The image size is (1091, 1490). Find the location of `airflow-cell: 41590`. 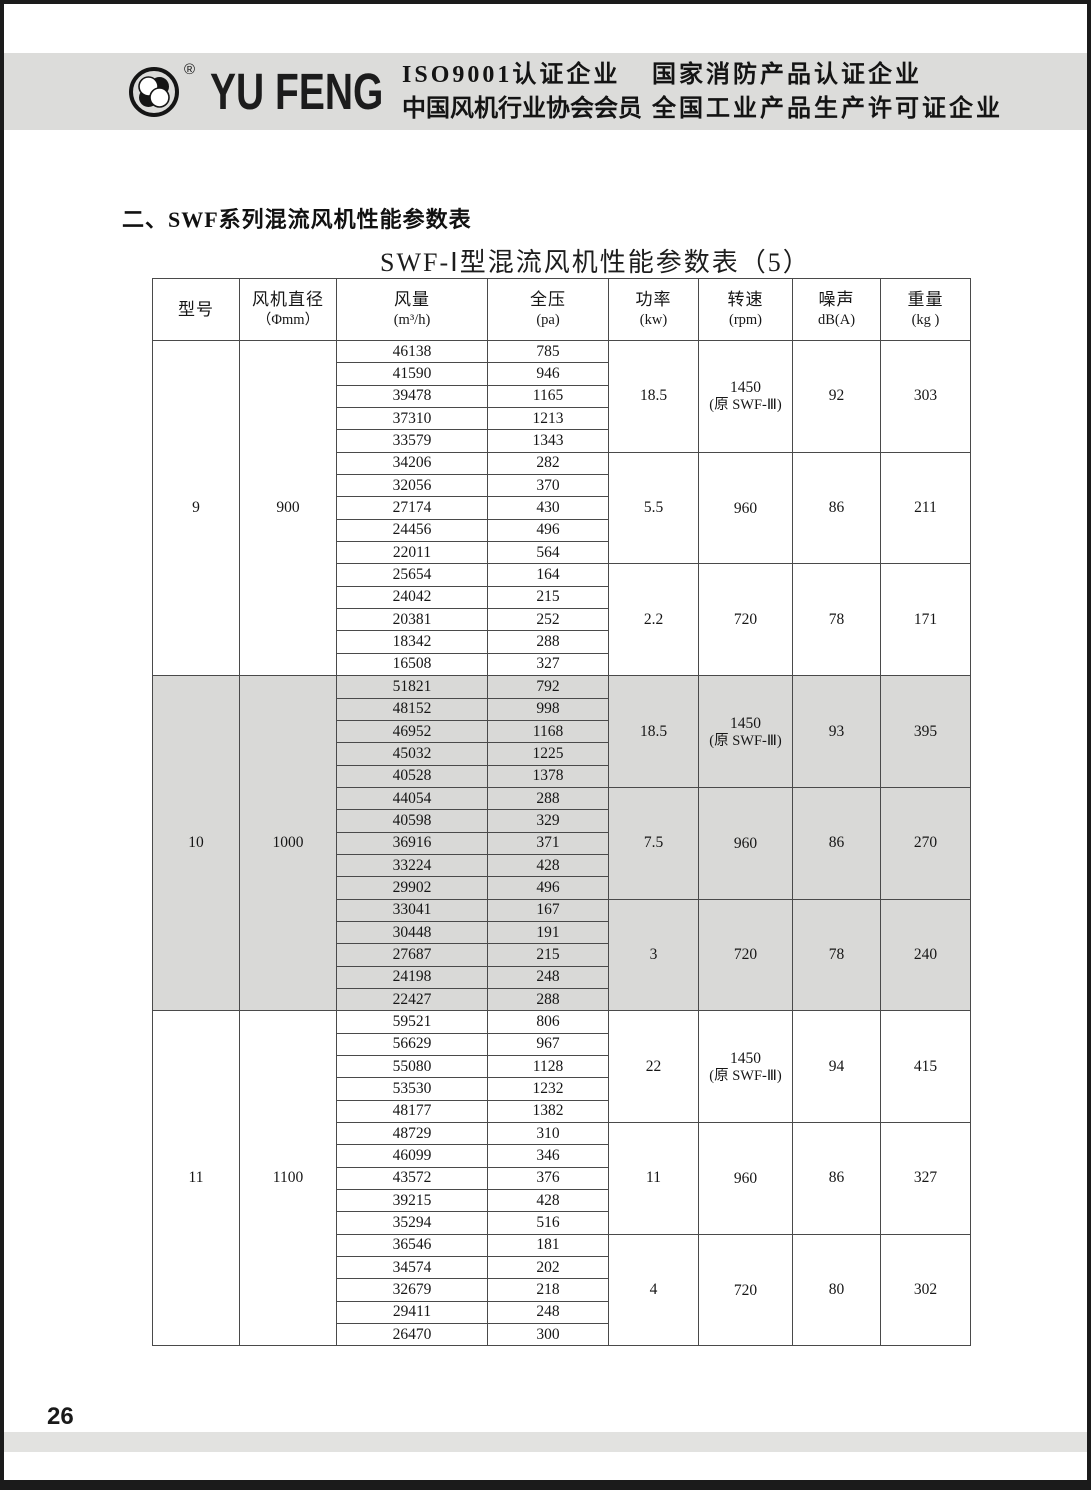

airflow-cell: 41590 is located at coordinates (412, 374).